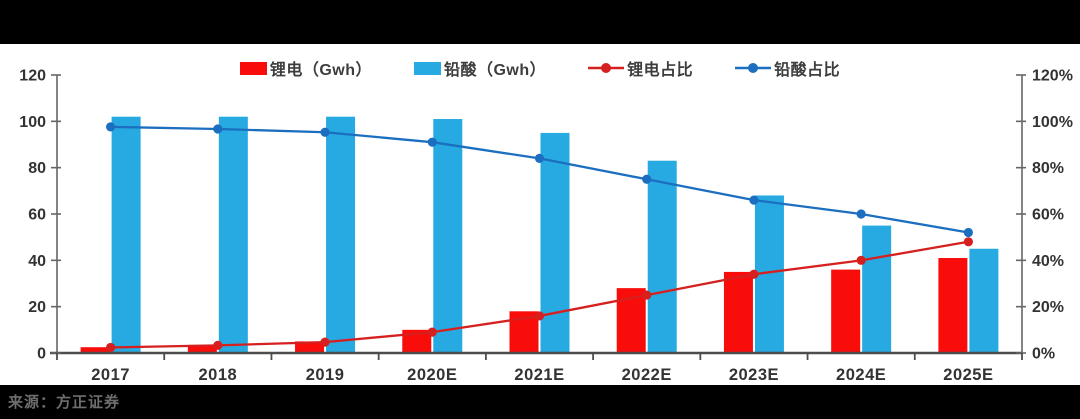 Image resolution: width=1080 pixels, height=419 pixels. What do you see at coordinates (540, 22) in the screenshot?
I see `top-black-bar` at bounding box center [540, 22].